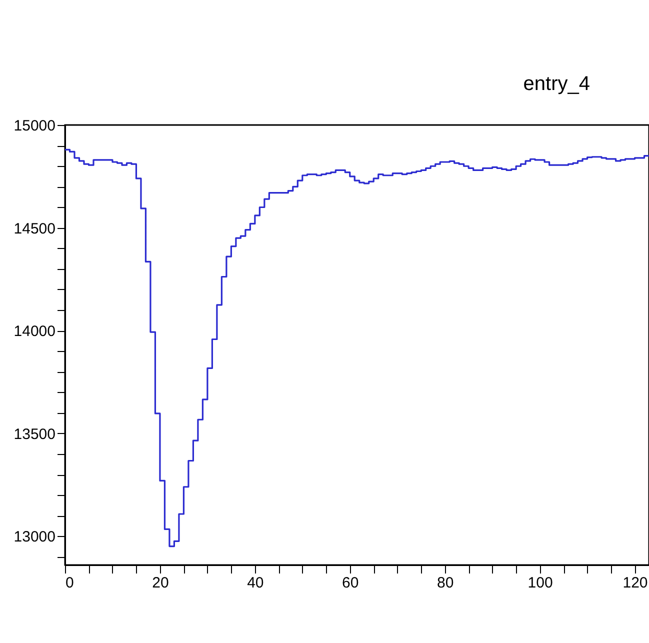 The width and height of the screenshot is (649, 643). I want to click on x-tick-label: 120, so click(635, 583).